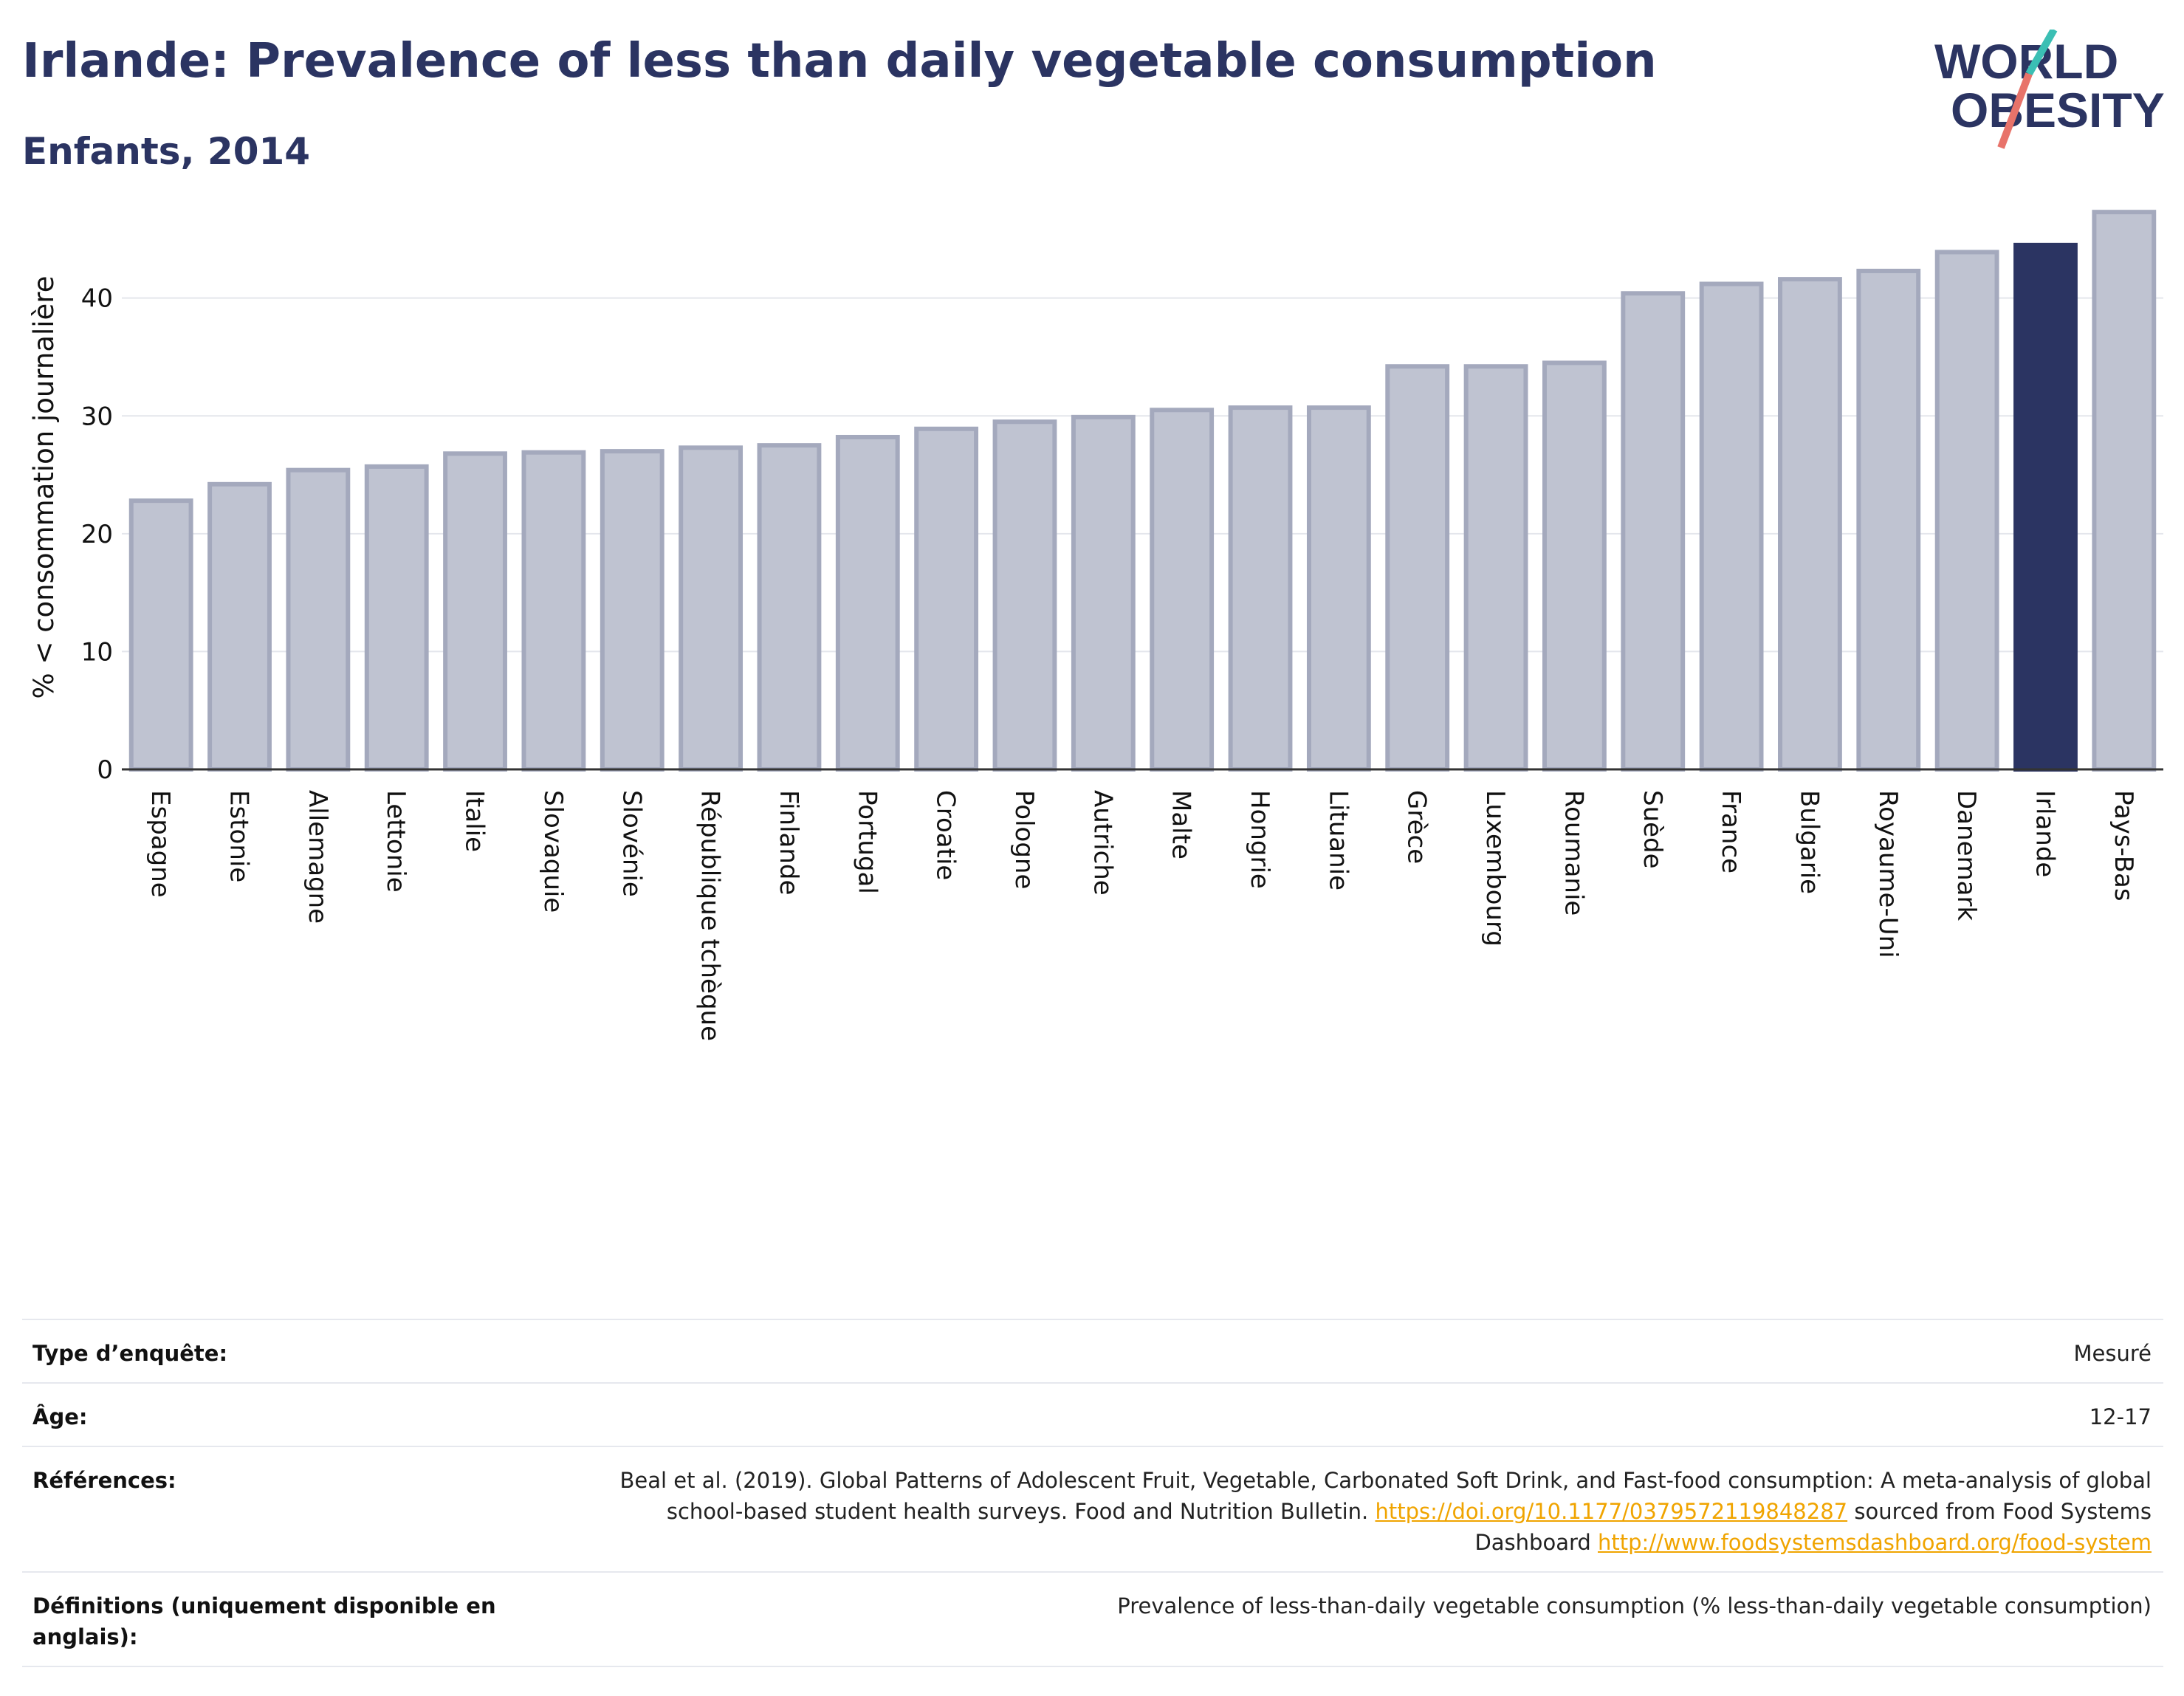  Describe the element at coordinates (1575, 566) in the screenshot. I see `bar-roumanie` at that location.